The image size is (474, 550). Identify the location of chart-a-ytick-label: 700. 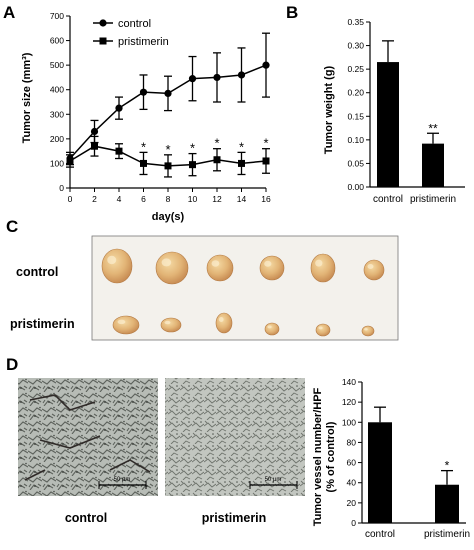
(57, 16).